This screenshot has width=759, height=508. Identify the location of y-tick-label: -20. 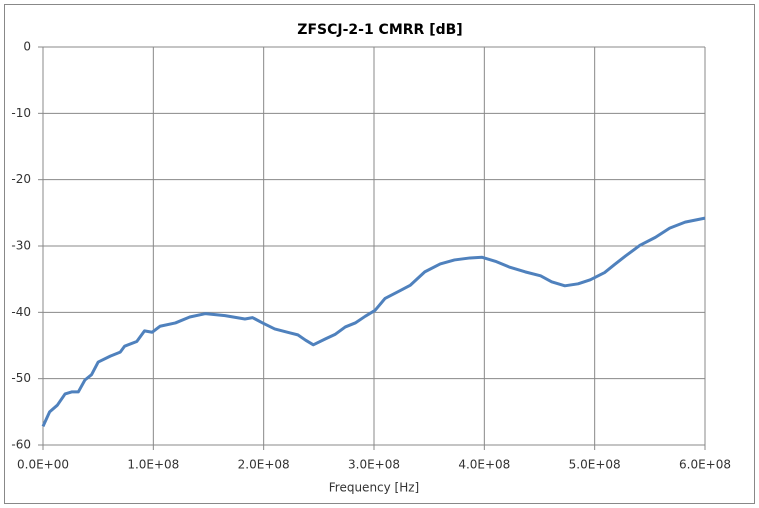
(21, 179).